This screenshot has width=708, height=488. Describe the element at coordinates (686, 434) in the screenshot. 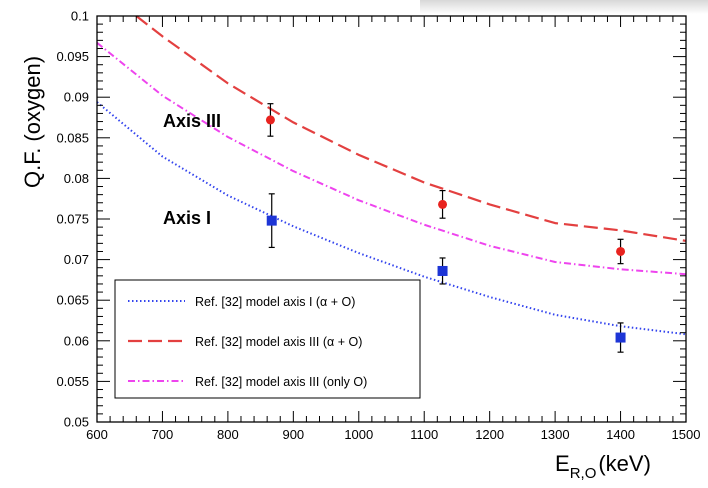

I see `x-tick-label: 1500` at that location.